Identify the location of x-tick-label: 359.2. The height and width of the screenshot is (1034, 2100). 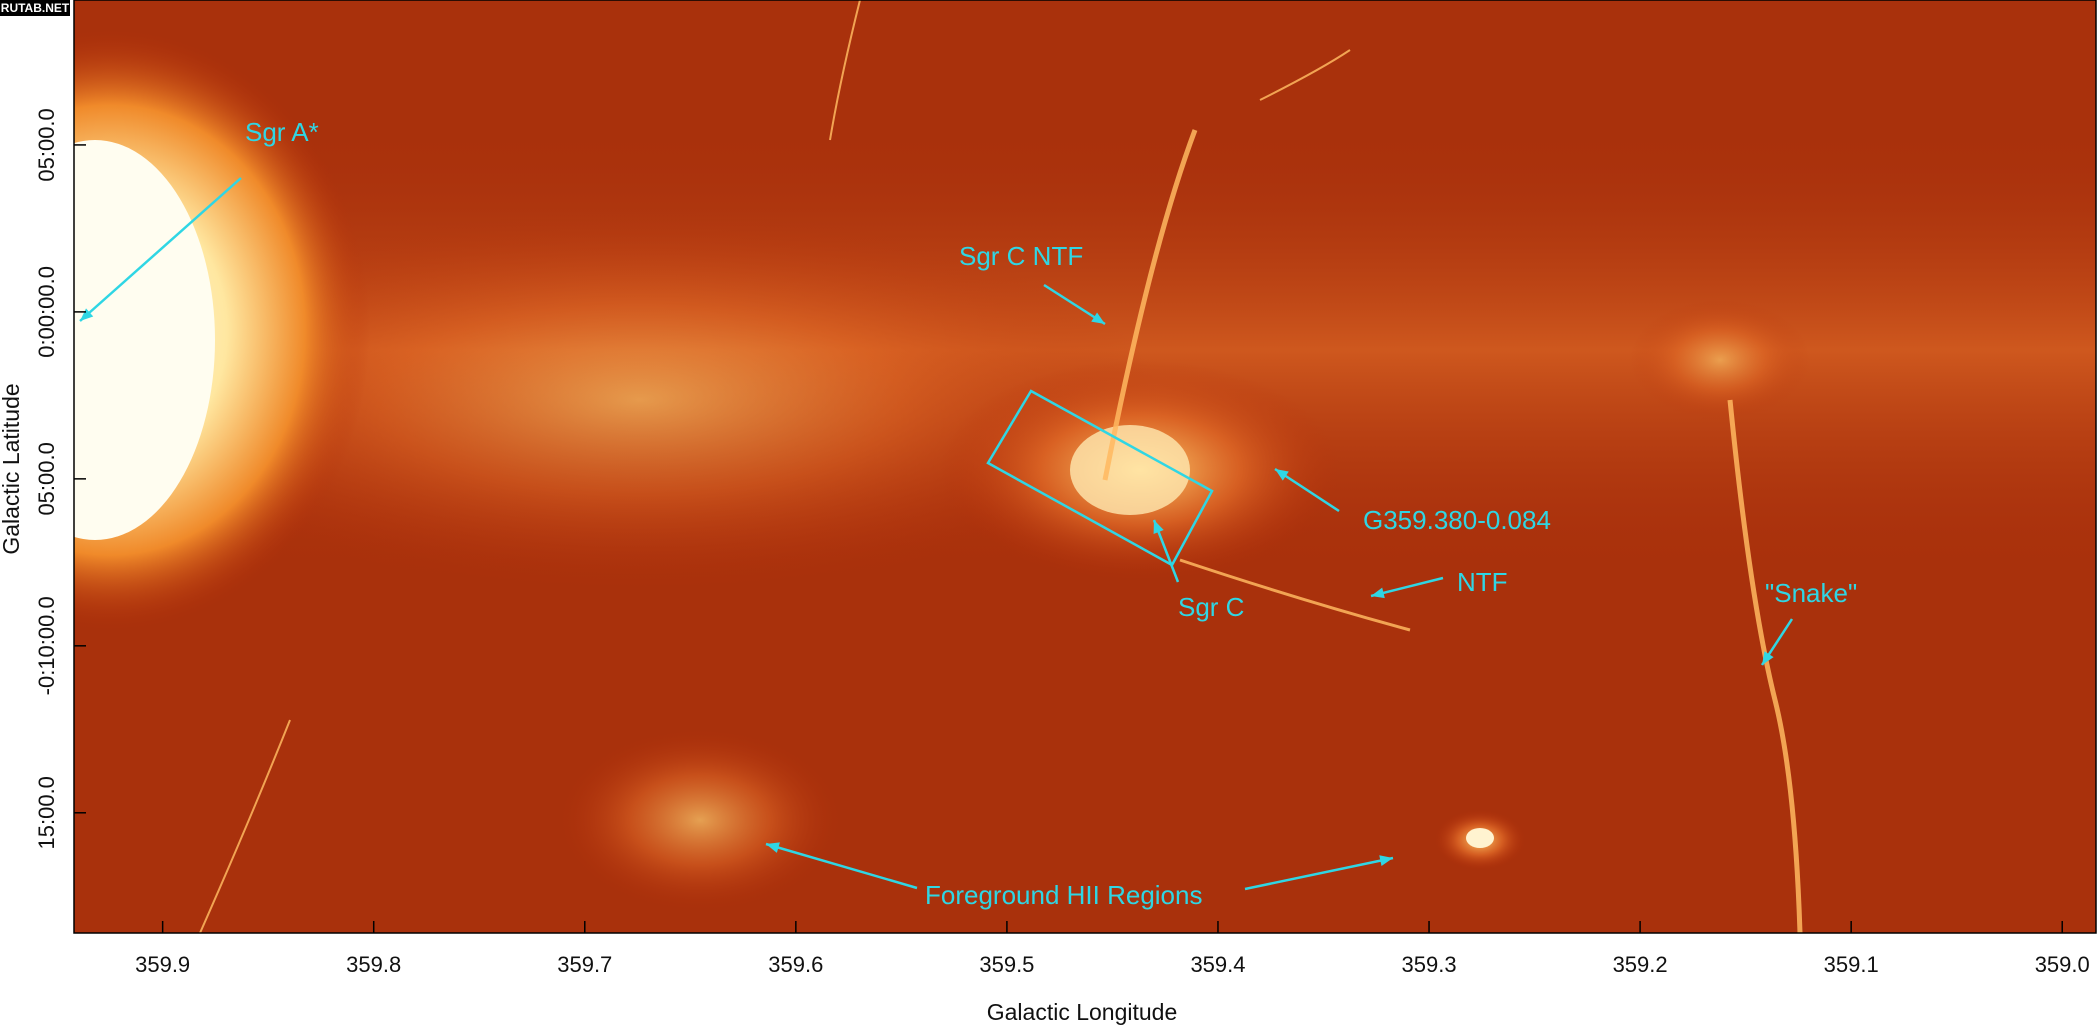
(1640, 964).